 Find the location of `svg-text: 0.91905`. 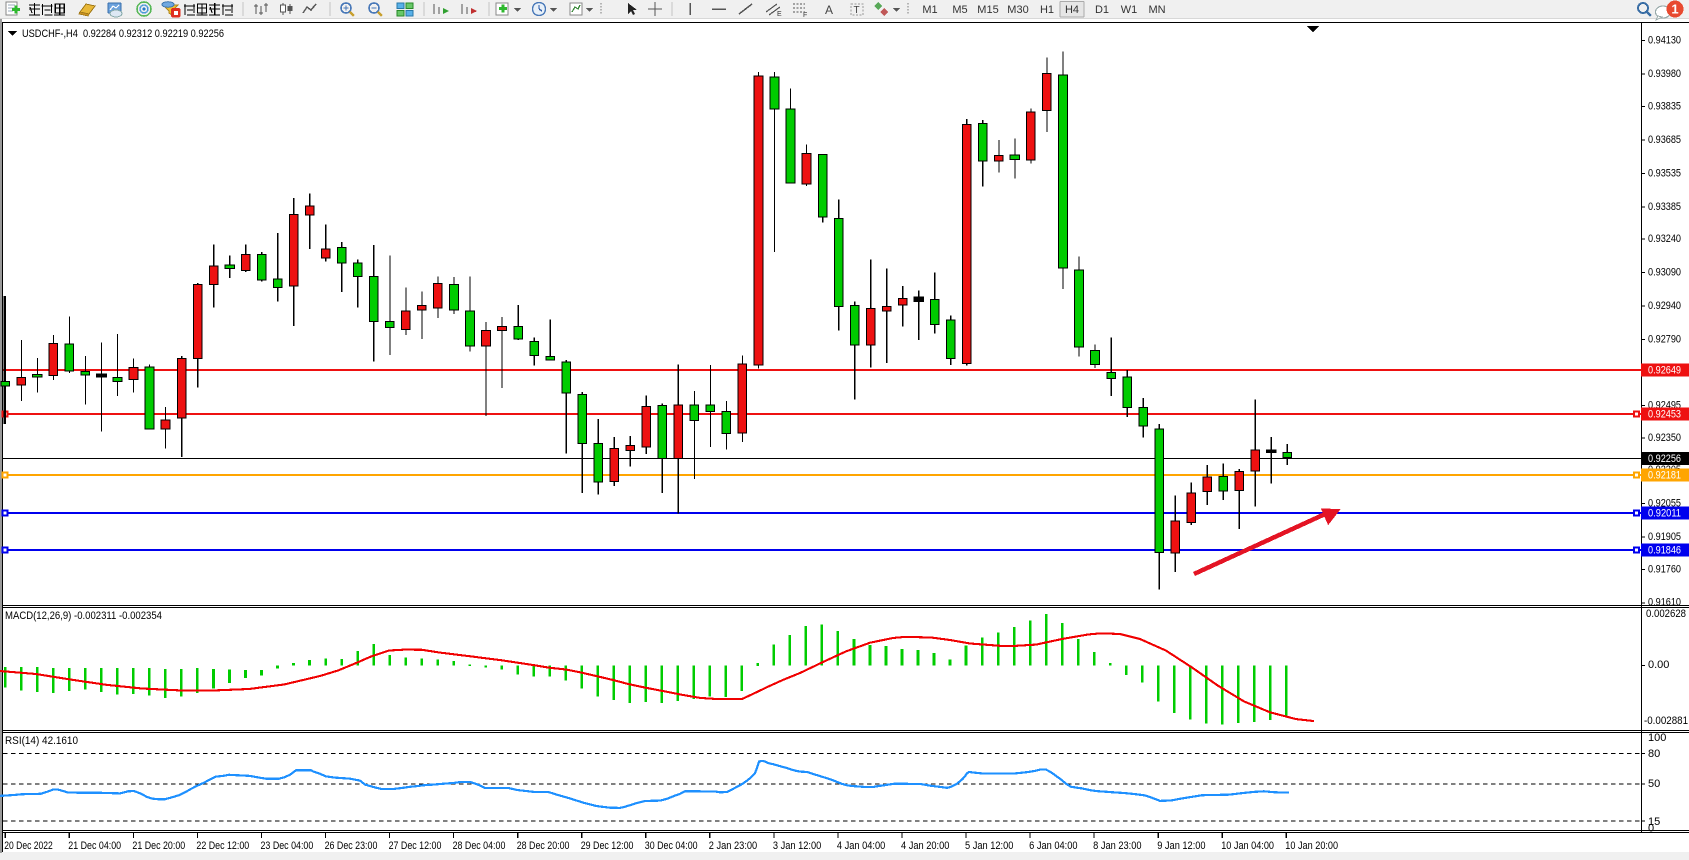

svg-text: 0.91905 is located at coordinates (1664, 537).